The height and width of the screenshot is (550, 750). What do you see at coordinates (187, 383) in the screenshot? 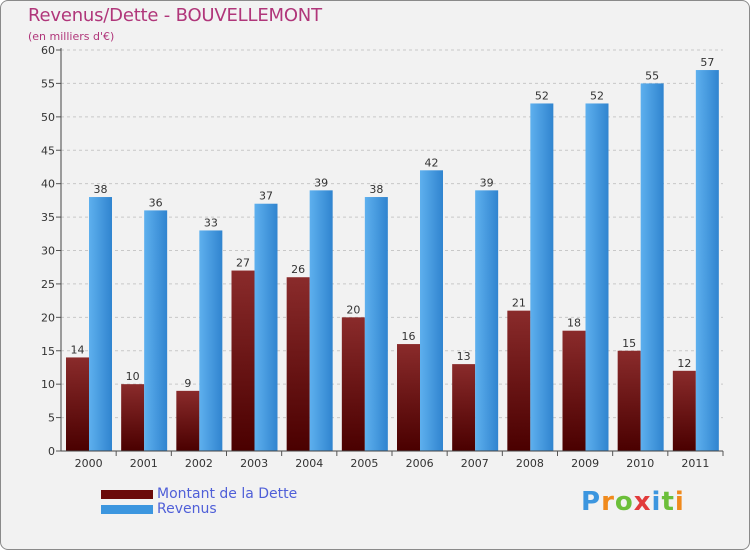
I see `data-label: 9` at bounding box center [187, 383].